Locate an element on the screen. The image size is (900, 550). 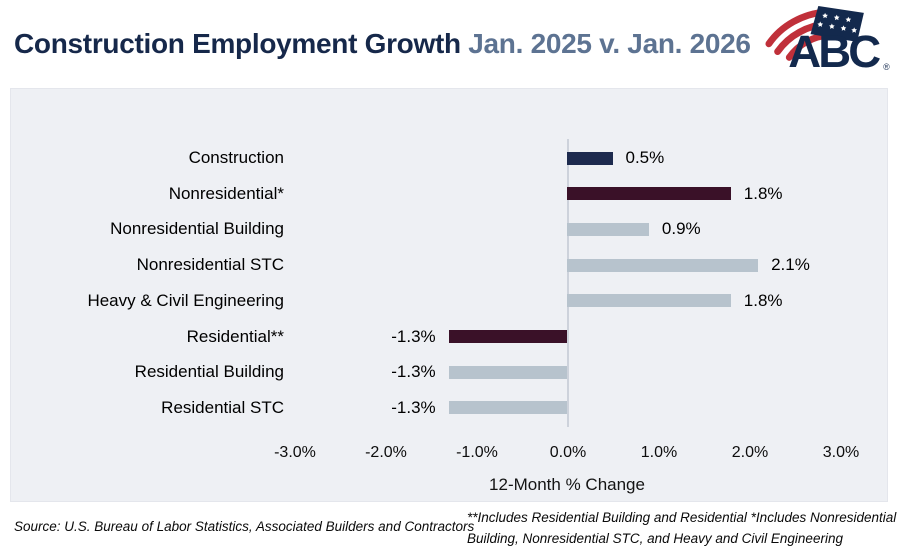
title-main: Construction Employment Growth is located at coordinates (241, 43).